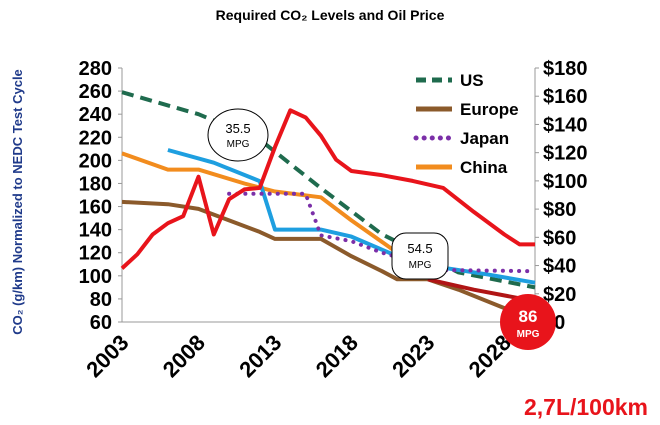 Image resolution: width=660 pixels, height=425 pixels. What do you see at coordinates (95, 208) in the screenshot?
I see `left-y-tick-label: 160` at bounding box center [95, 208].